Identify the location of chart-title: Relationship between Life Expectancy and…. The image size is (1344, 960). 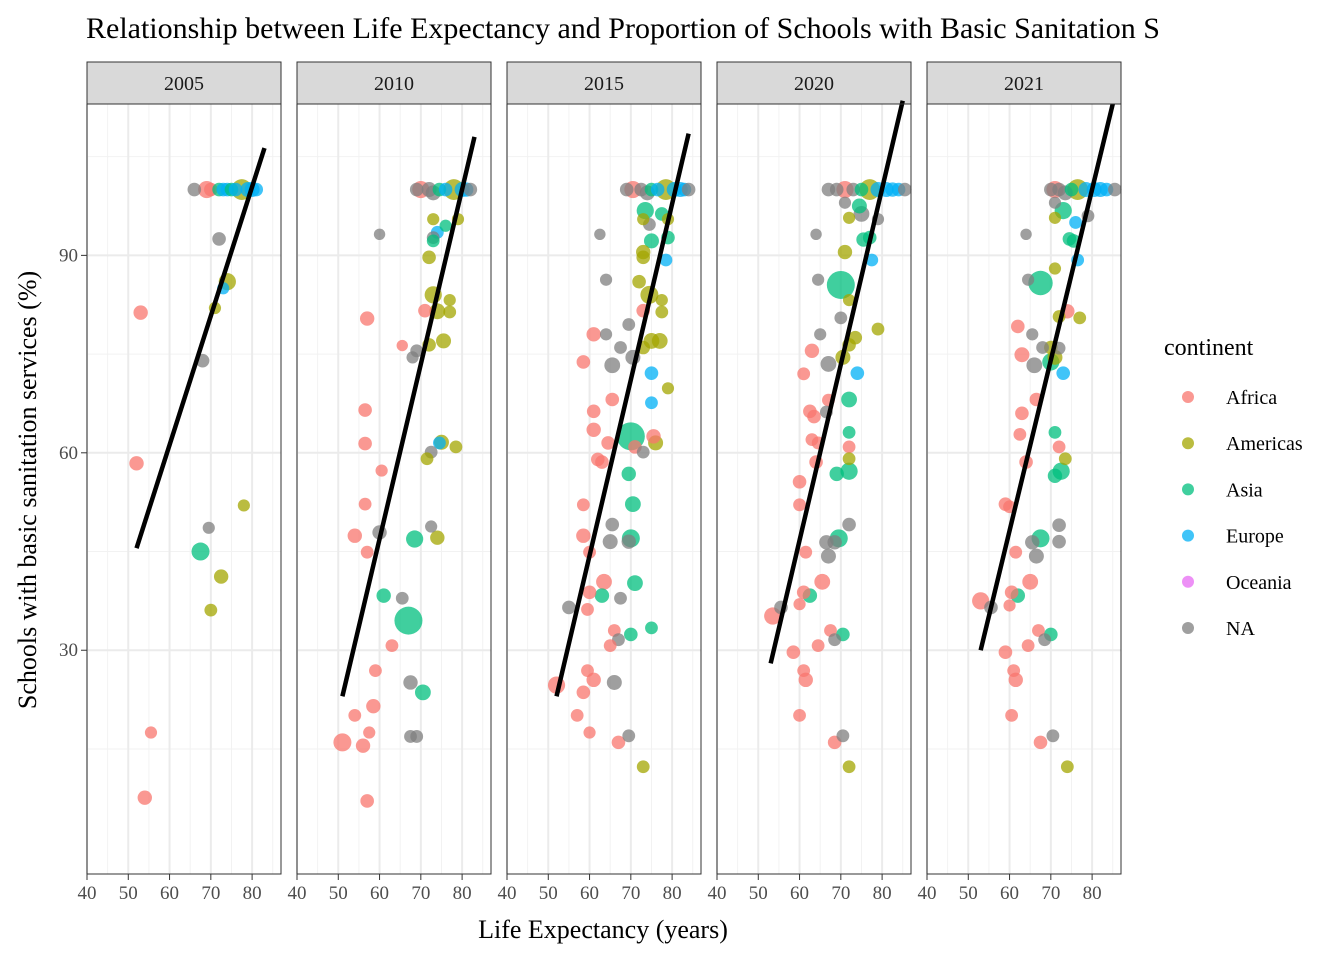
(623, 28).